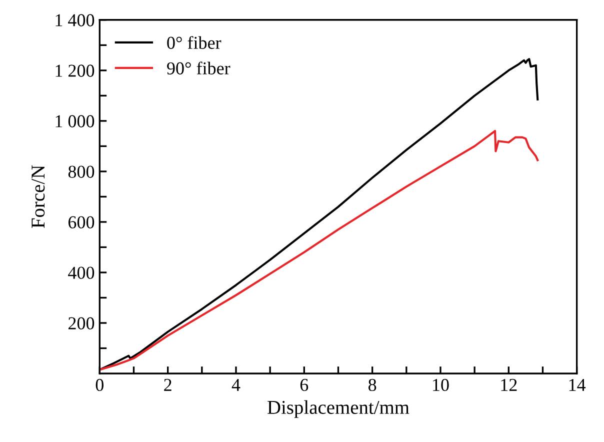  I want to click on y-tick-label: 800, so click(81, 172).